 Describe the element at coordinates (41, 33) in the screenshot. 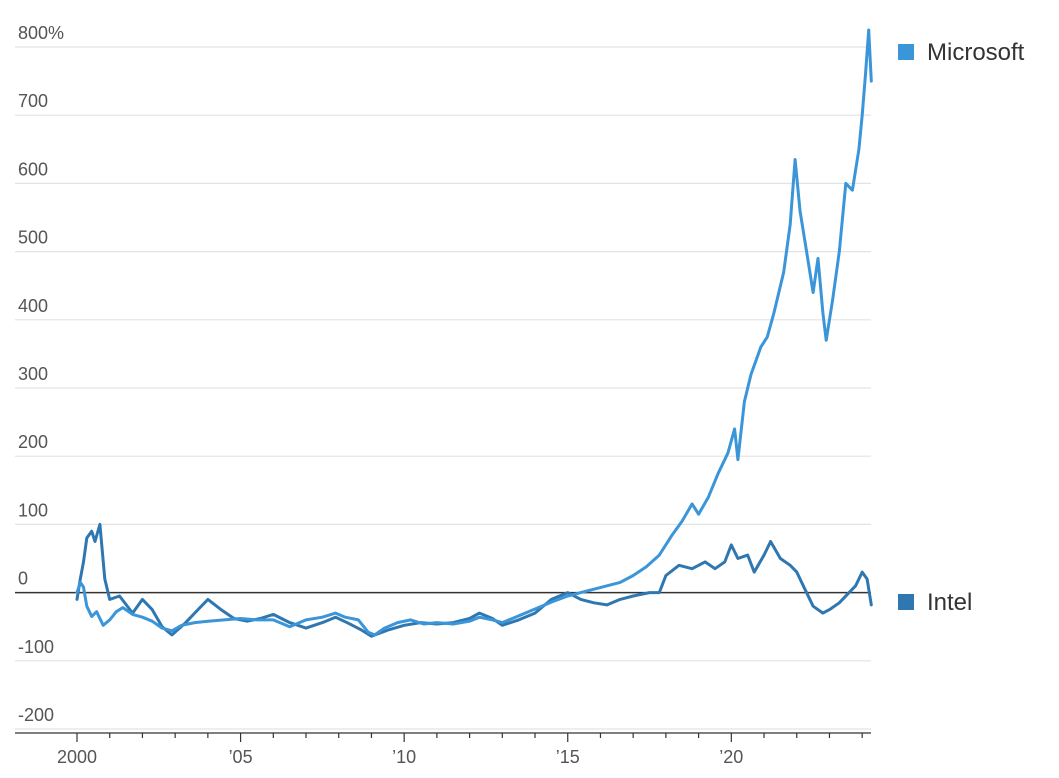

I see `y-tick-label: 800%` at that location.